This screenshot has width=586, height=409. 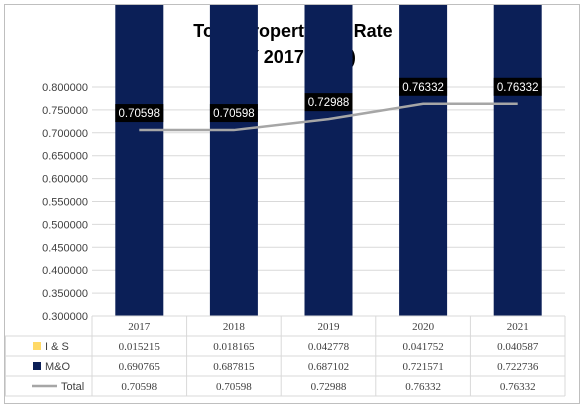 What do you see at coordinates (234, 327) in the screenshot?
I see `x-tick-label: 2018` at bounding box center [234, 327].